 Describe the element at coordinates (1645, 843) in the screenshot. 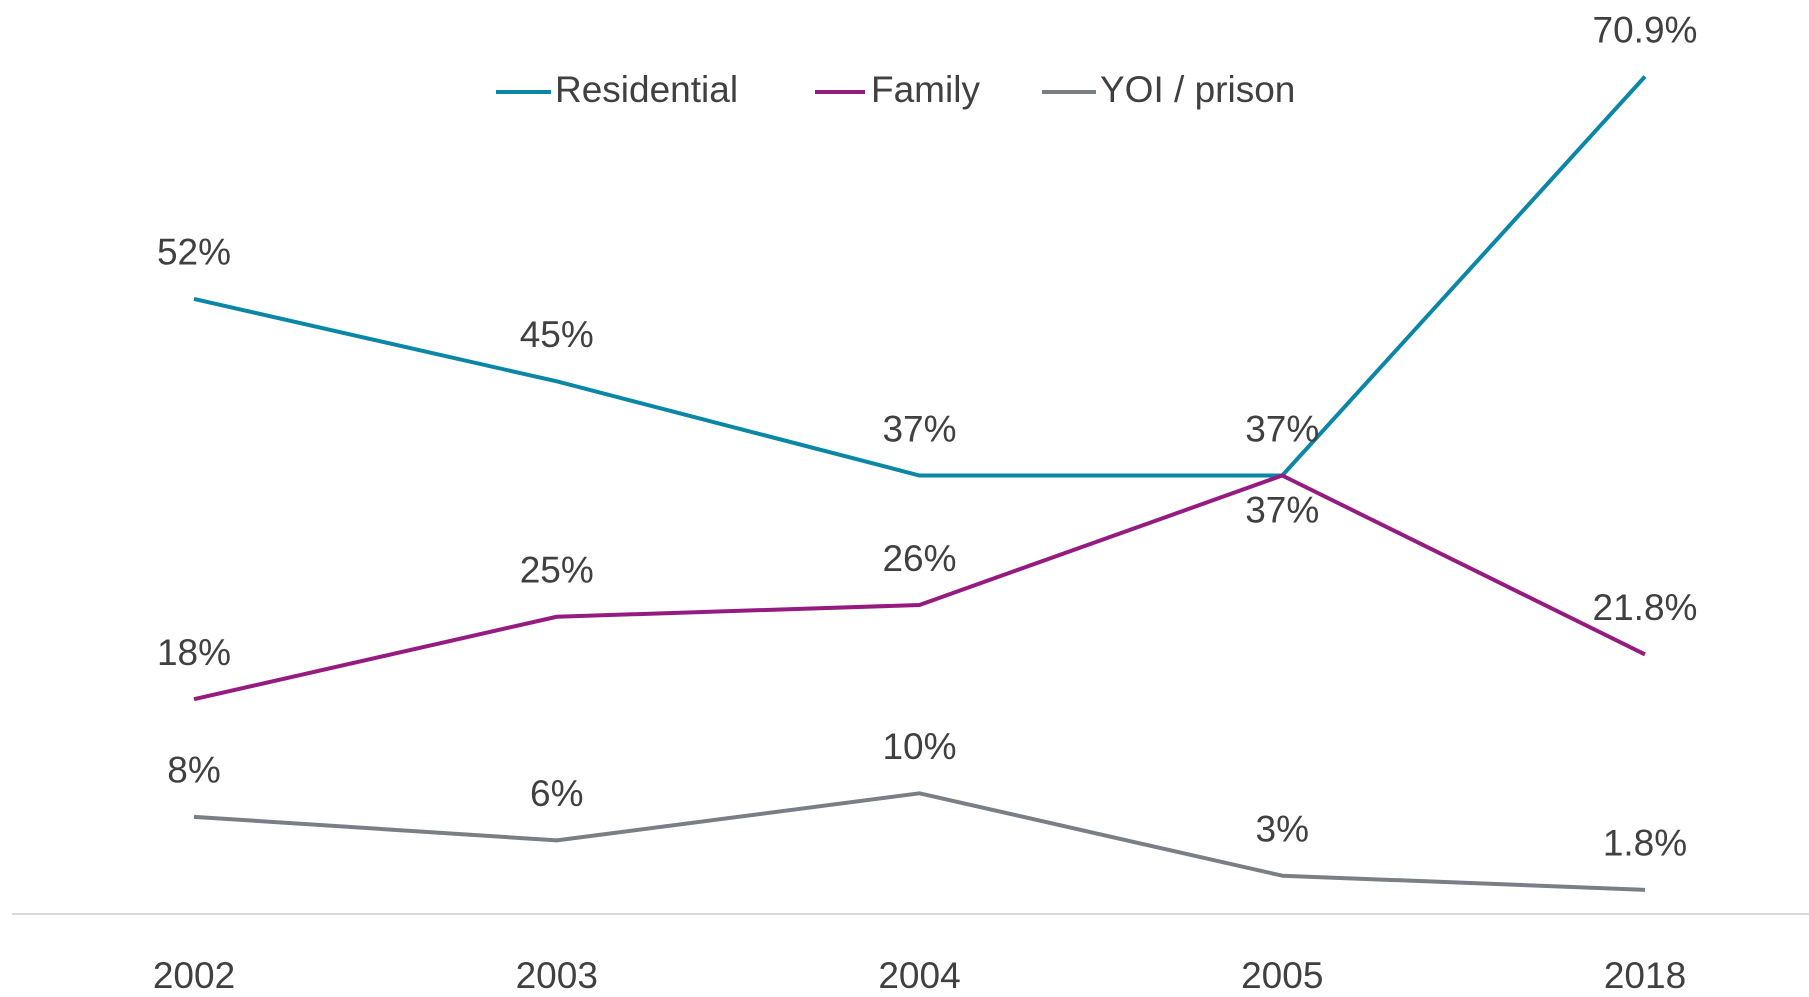

I see `data-label: 1.8%` at that location.